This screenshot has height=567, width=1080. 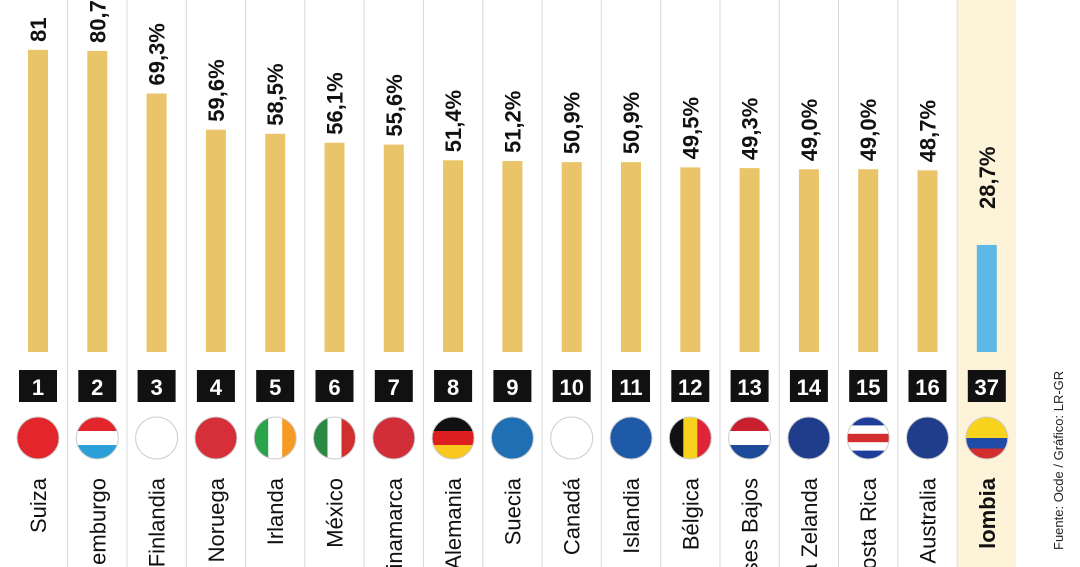 I want to click on value-label: 51,4%, so click(x=453, y=121).